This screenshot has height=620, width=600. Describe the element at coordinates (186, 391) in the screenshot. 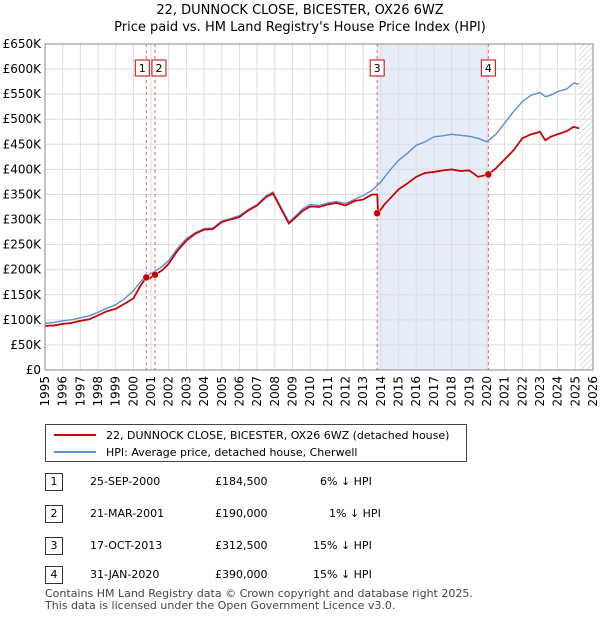

I see `x-tick-label: 2003` at that location.